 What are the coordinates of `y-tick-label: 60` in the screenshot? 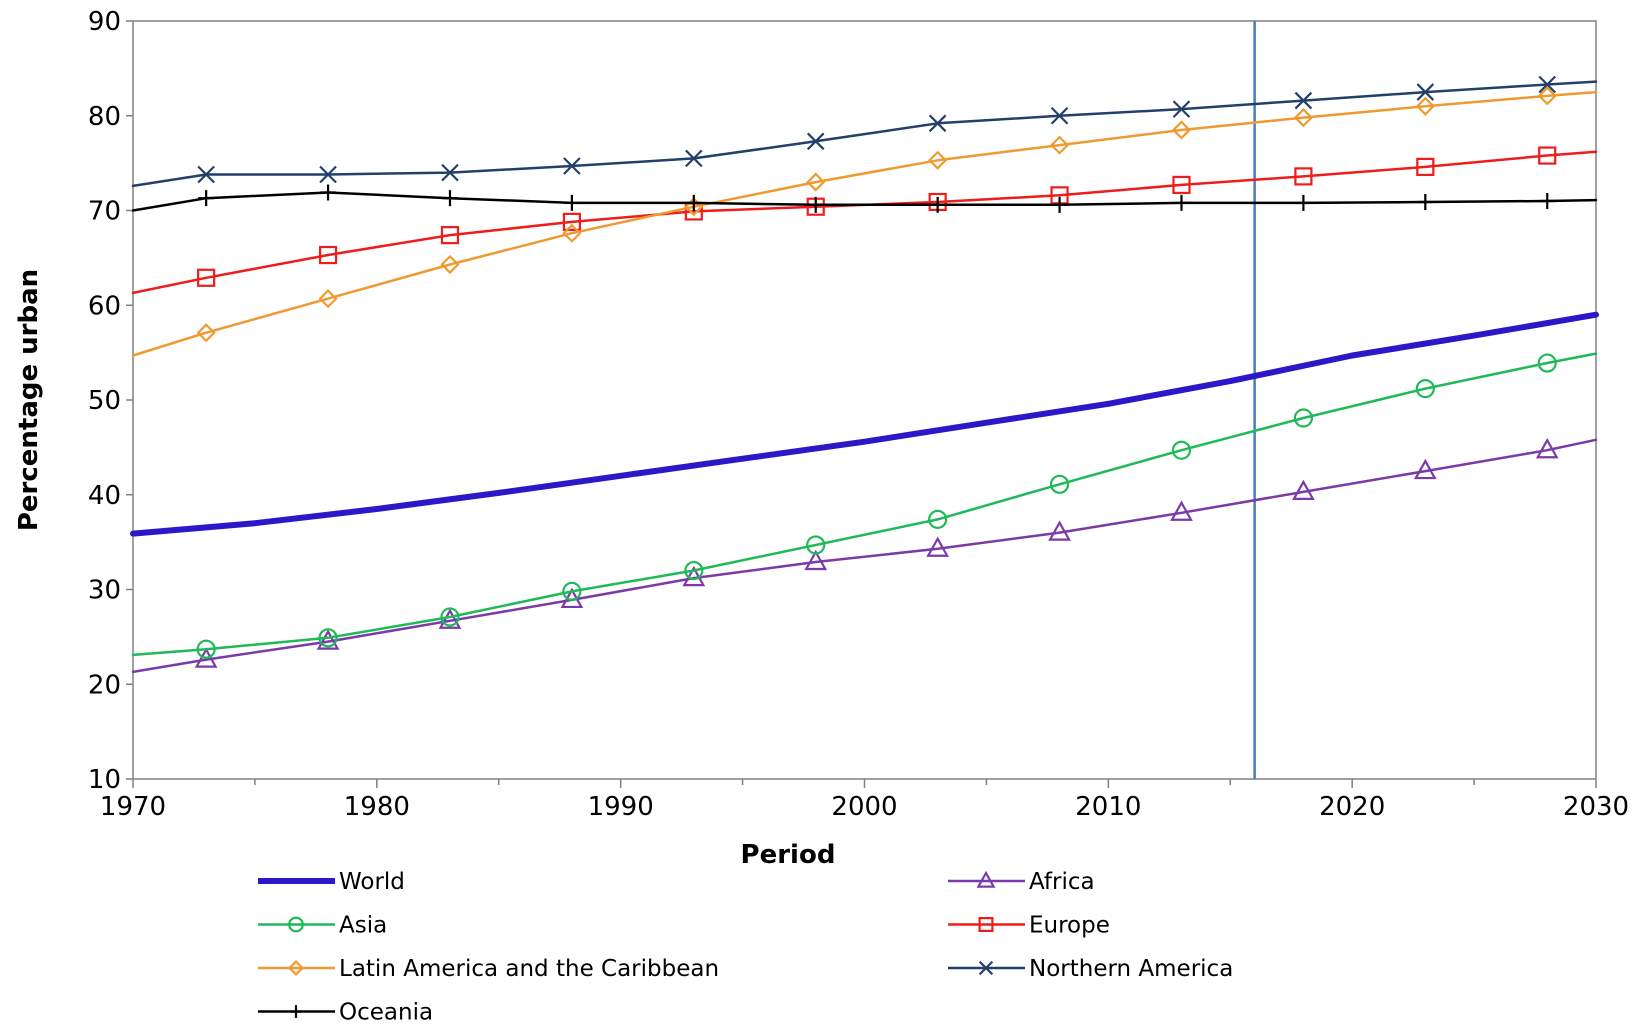 It's located at (104, 306).